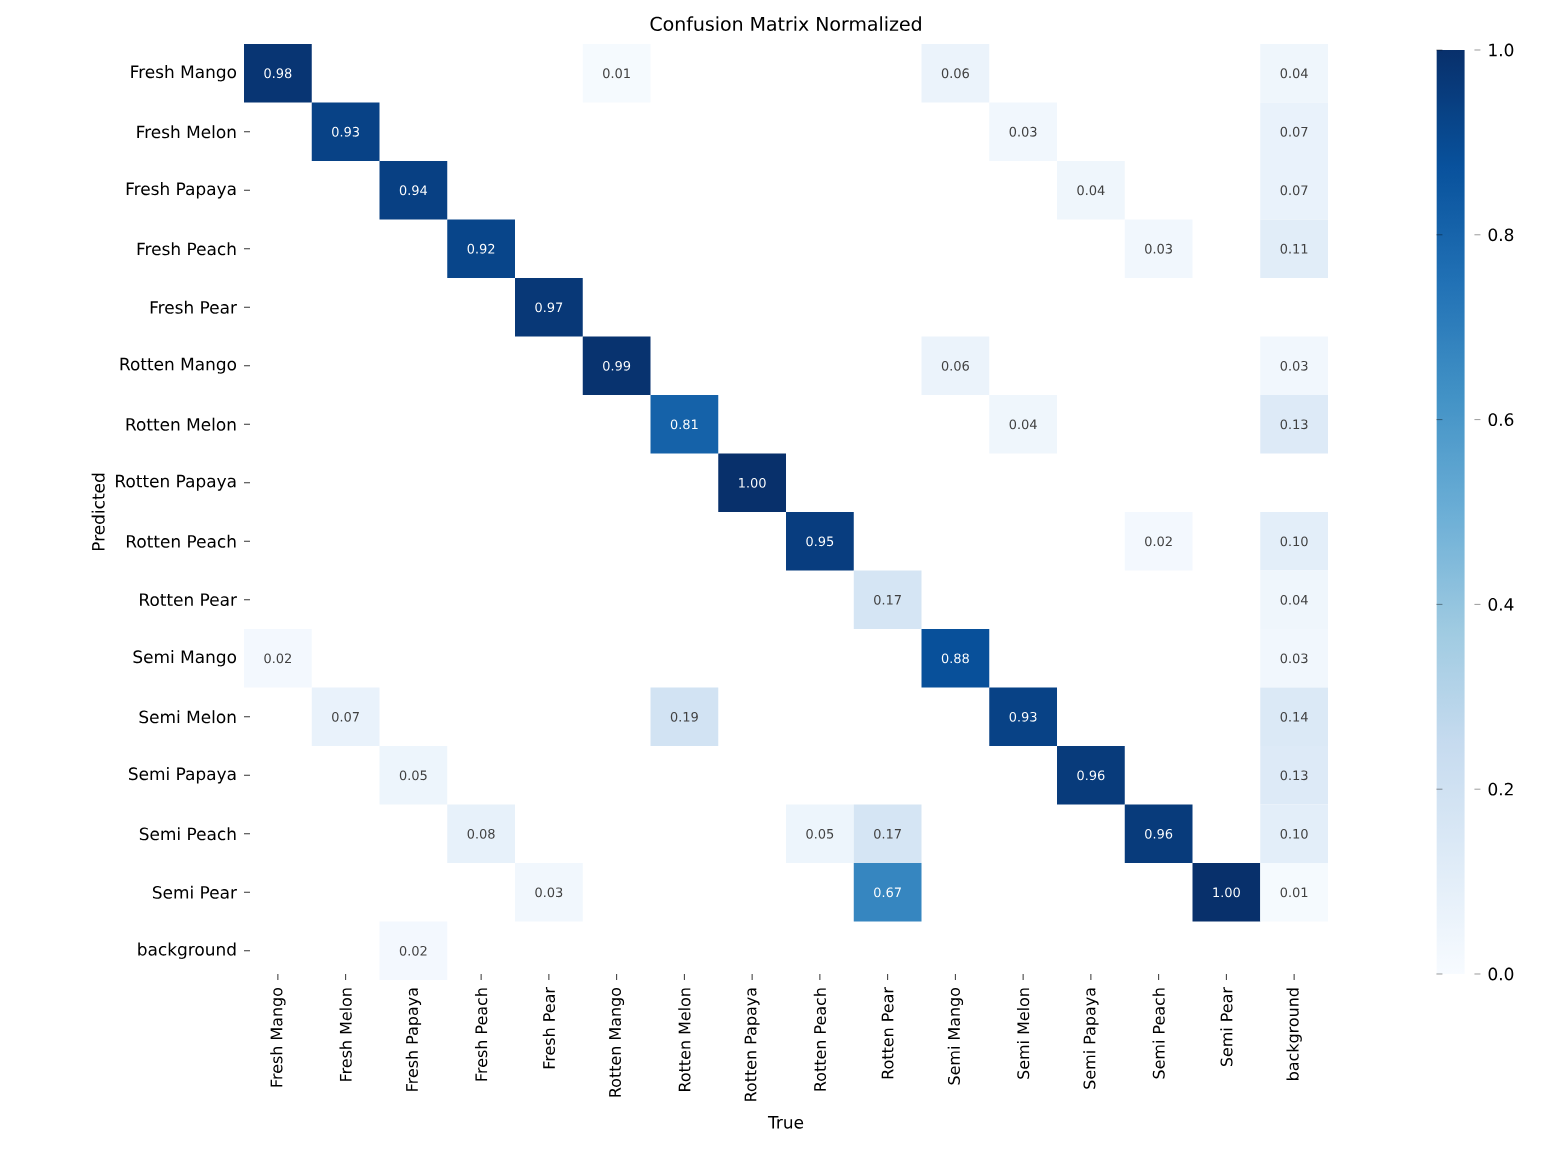 The height and width of the screenshot is (1162, 1566). I want to click on y-tick-label: Rotten Papaya, so click(176, 482).